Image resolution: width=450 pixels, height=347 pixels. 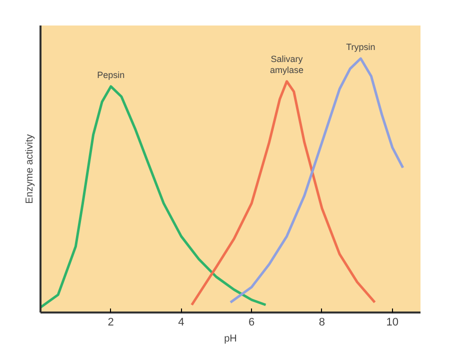 I want to click on x-tick-label: 2, so click(x=111, y=322).